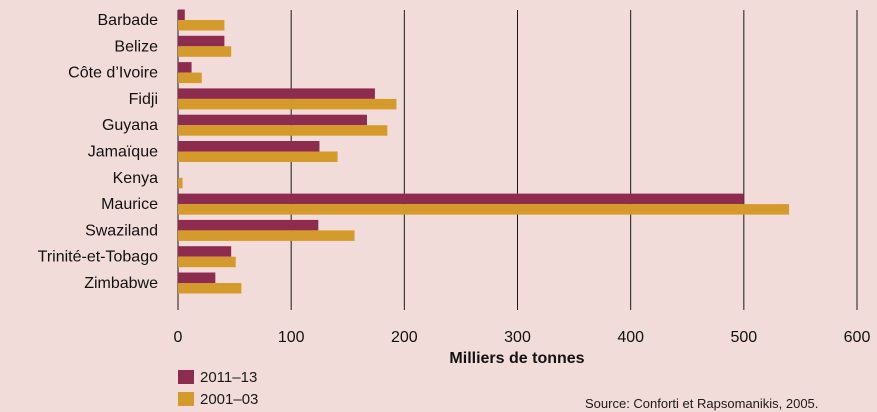 The width and height of the screenshot is (877, 412). Describe the element at coordinates (178, 337) in the screenshot. I see `x-tick-label: 0` at that location.